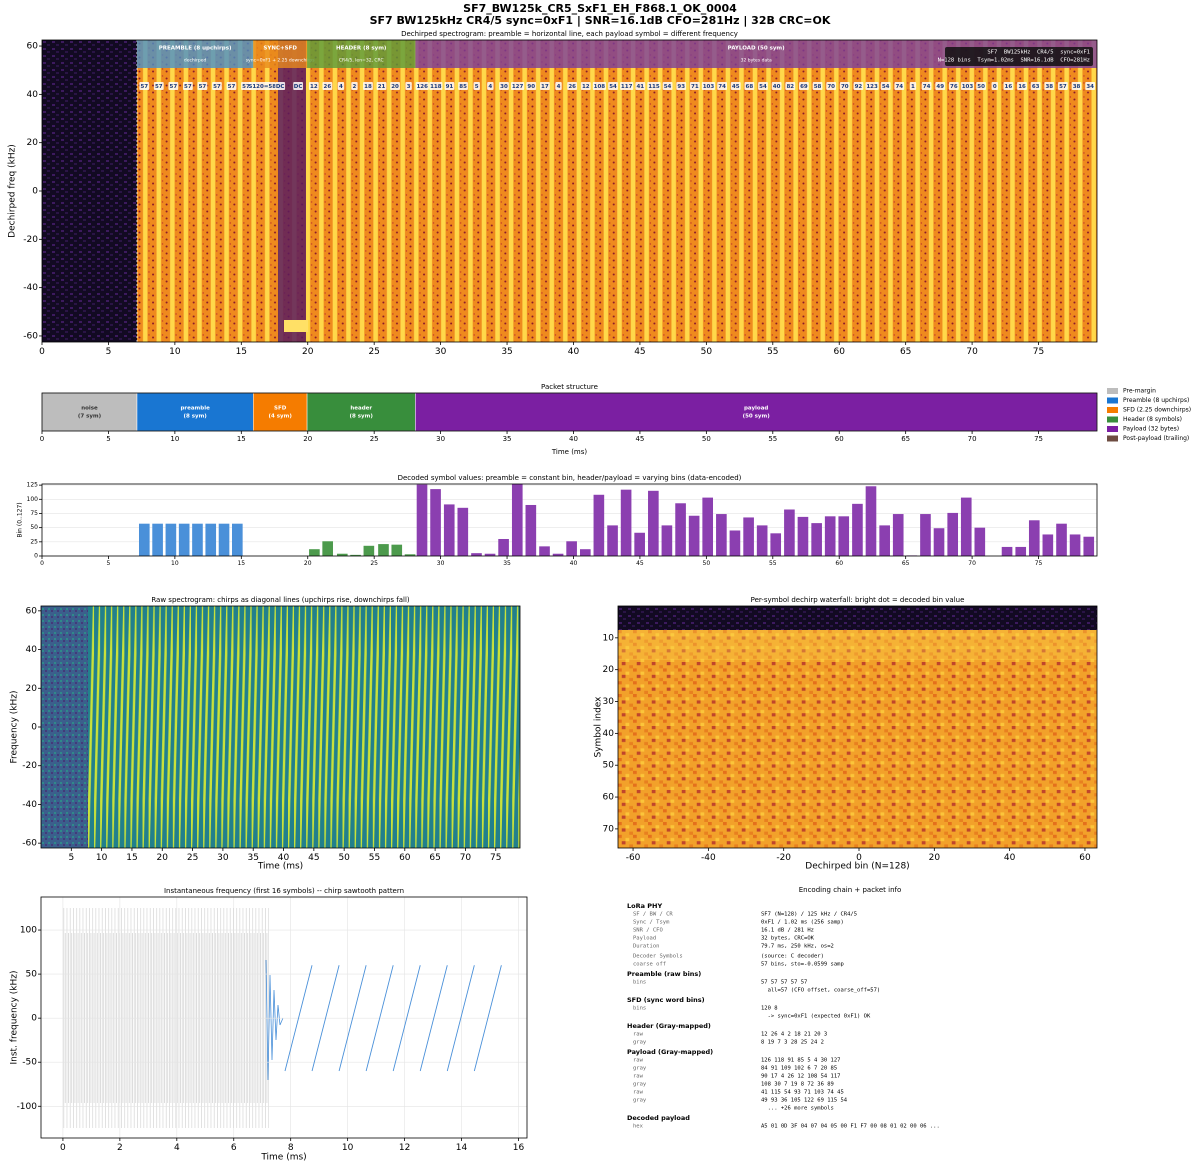  I want to click on y-tick-label: 0, so click(36, 556).